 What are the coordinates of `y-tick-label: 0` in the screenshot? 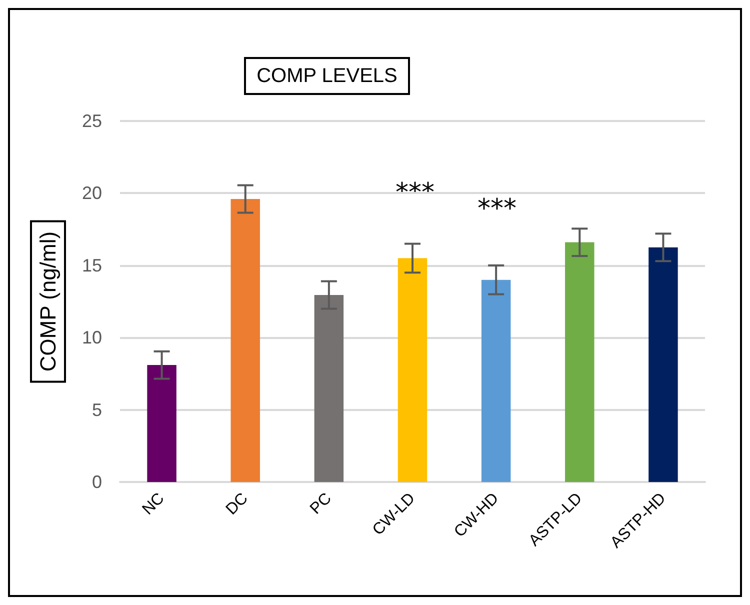 It's located at (97, 482).